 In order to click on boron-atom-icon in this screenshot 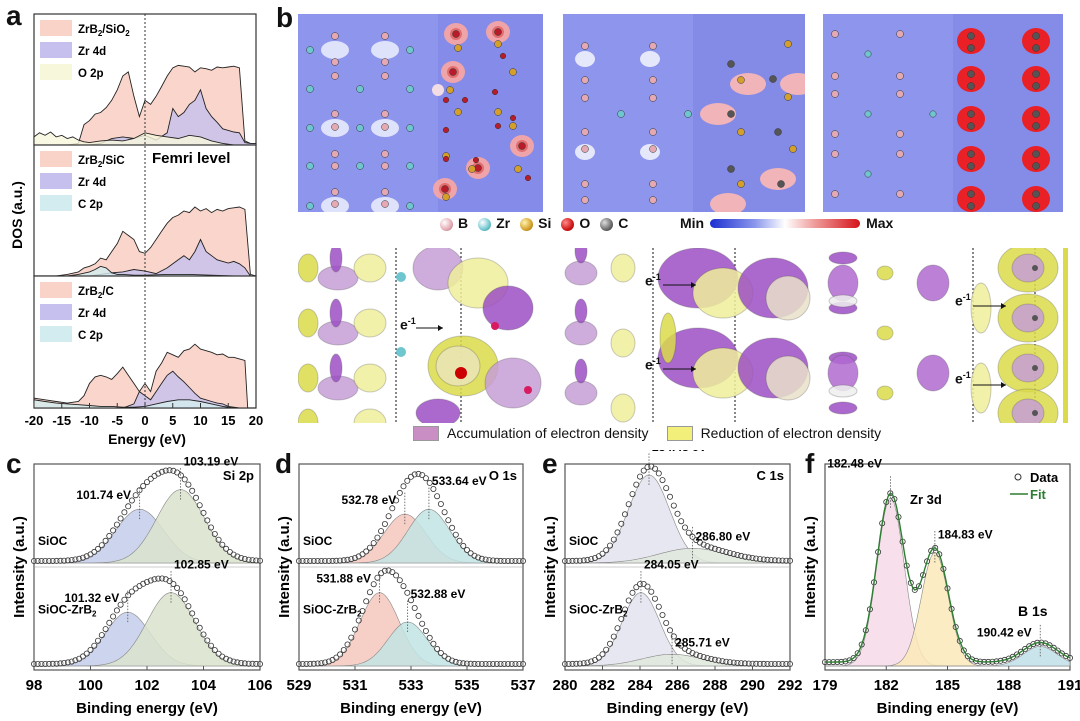, I will do `click(446, 224)`.